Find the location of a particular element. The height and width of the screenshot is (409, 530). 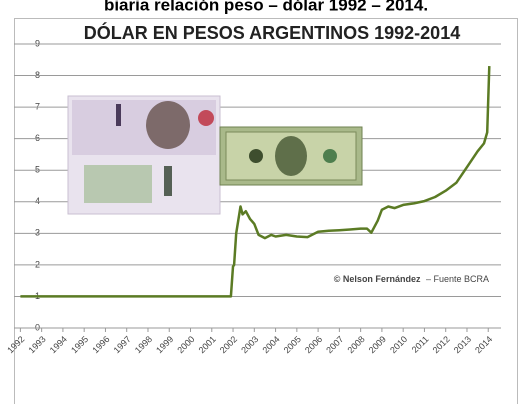

y-tick-label: 7 is located at coordinates (37, 106).